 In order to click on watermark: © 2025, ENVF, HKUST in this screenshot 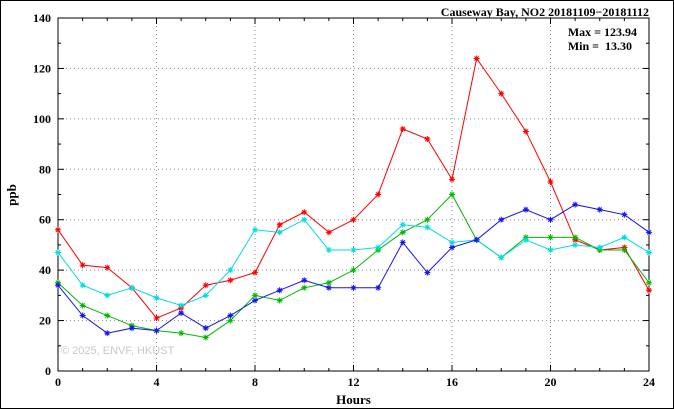, I will do `click(118, 351)`.